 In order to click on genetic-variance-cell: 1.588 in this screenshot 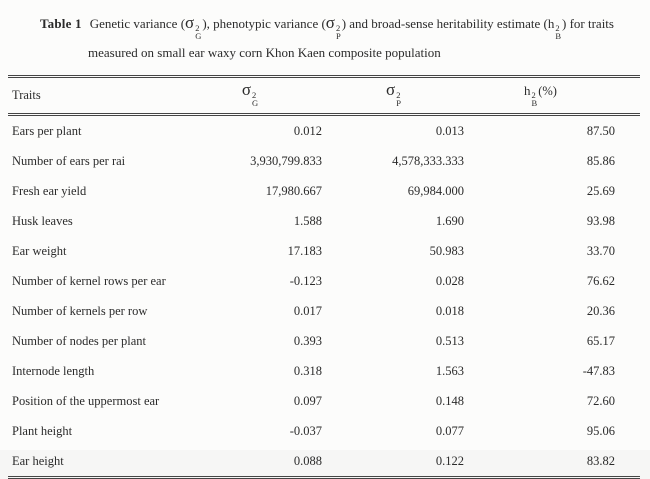, I will do `click(307, 220)`.